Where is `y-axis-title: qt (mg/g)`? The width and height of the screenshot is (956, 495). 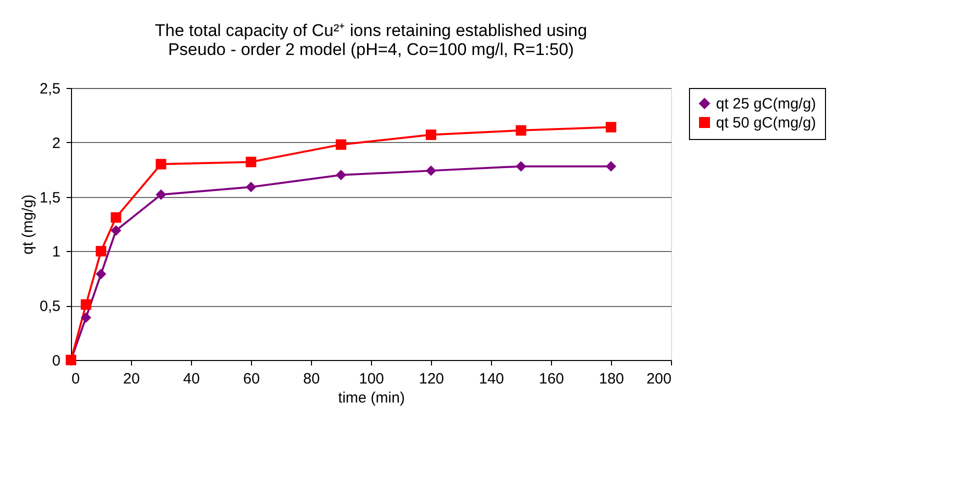 y-axis-title: qt (mg/g) is located at coordinates (28, 224).